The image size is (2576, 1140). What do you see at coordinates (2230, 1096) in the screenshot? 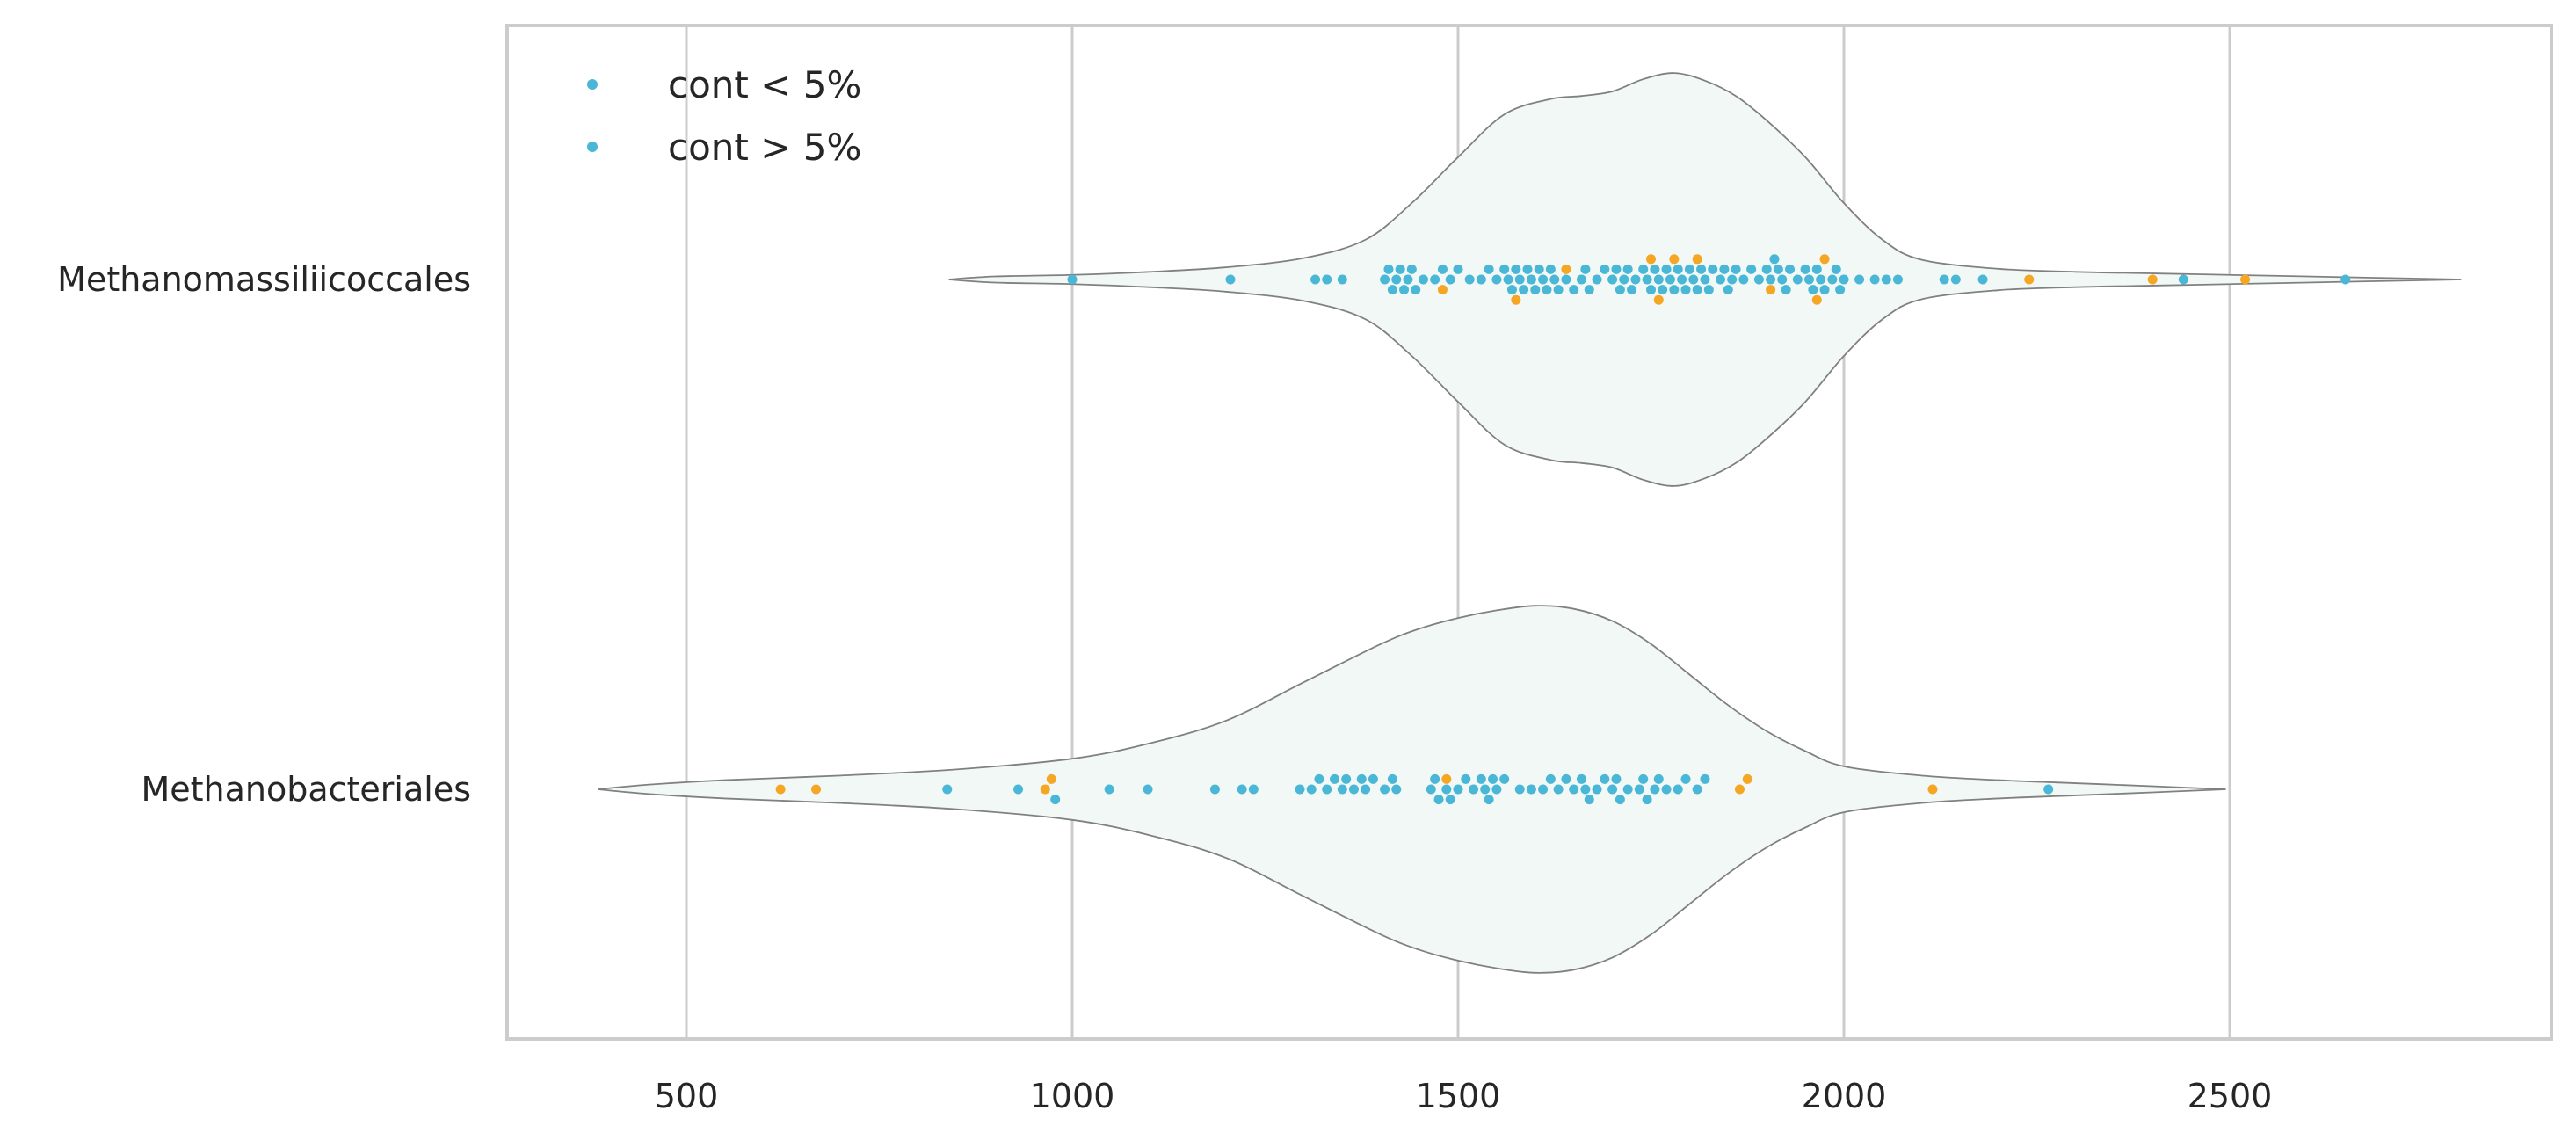
I see `x-tick-label-2500: 2500` at bounding box center [2230, 1096].